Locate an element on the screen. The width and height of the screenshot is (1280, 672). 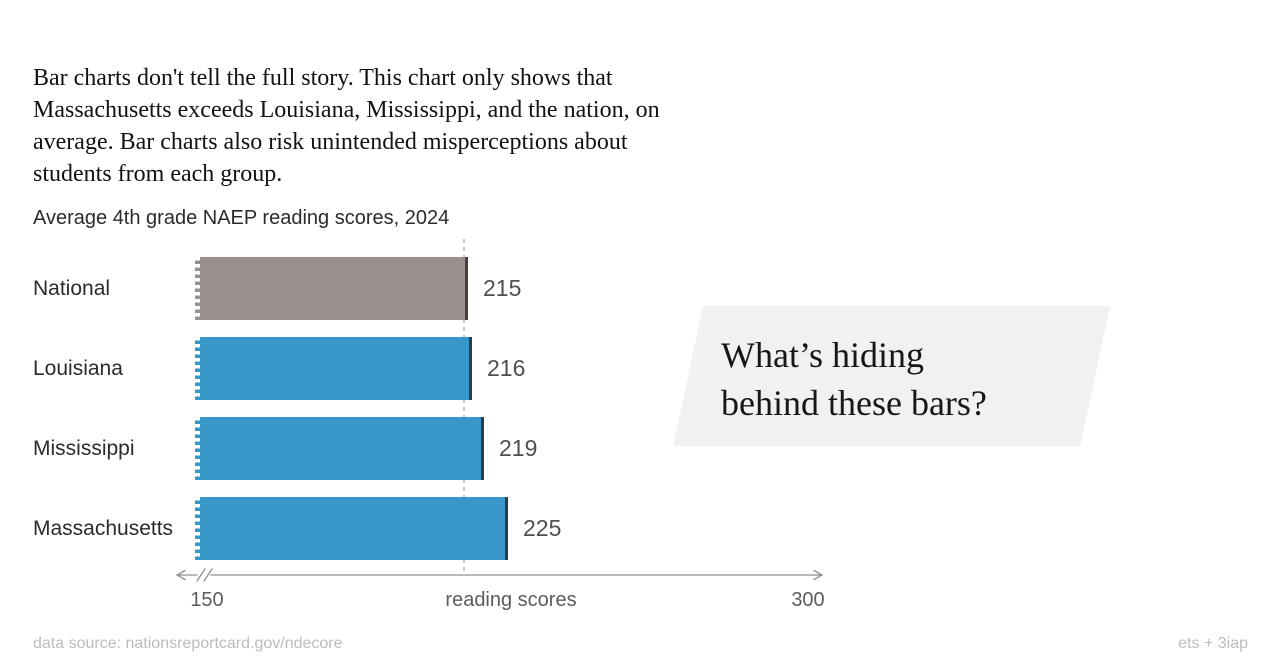
axis-tick-150: 150 is located at coordinates (207, 600).